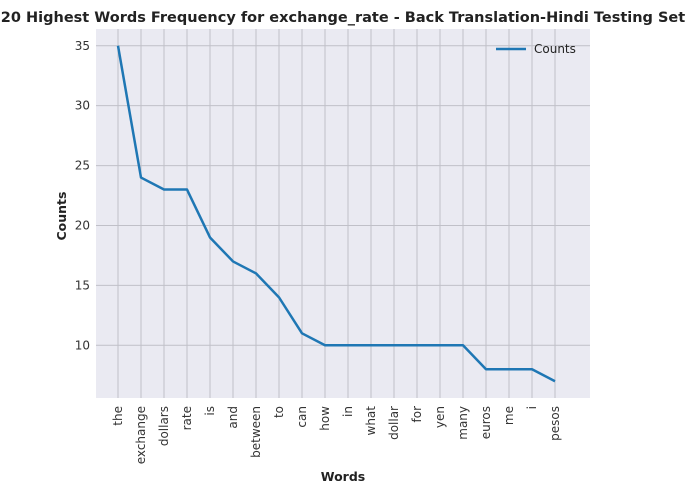  I want to click on x-tick-label: for, so click(417, 414).